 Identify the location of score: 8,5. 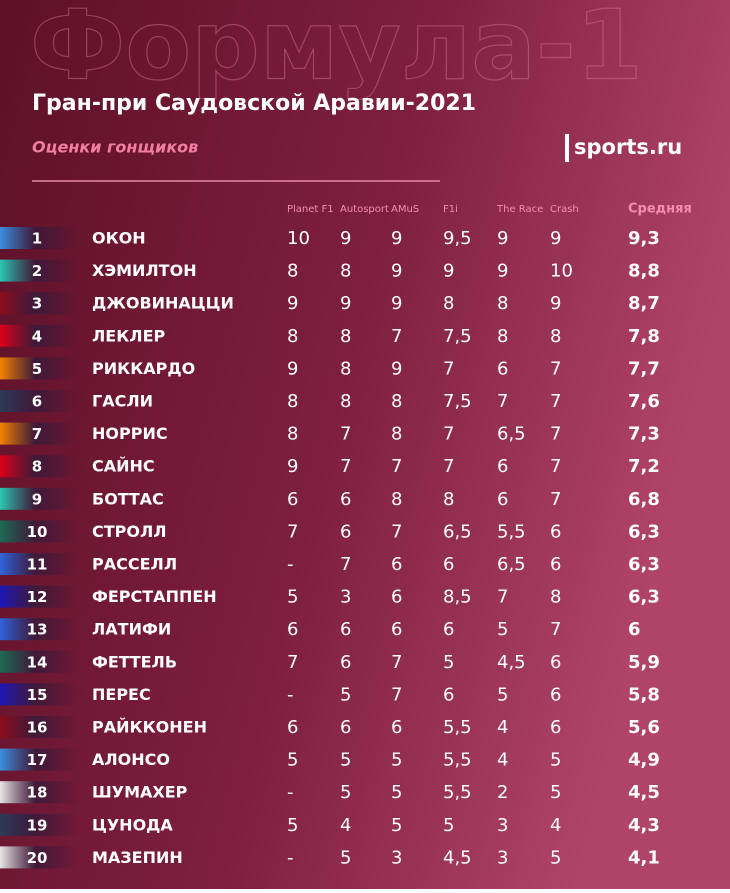
(457, 597).